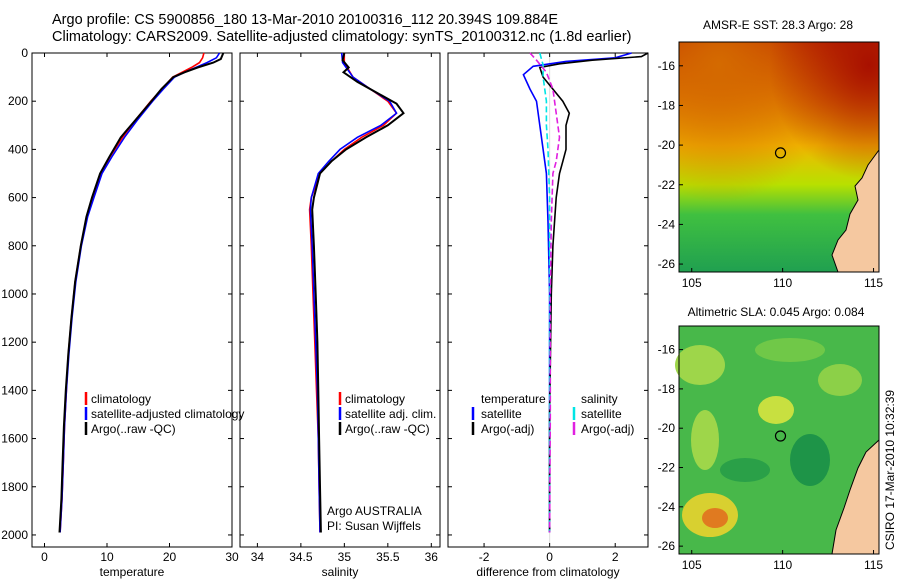 The height and width of the screenshot is (580, 900). I want to click on sla-map-ticks: 105 110 115 -16 -18 -20 -22 -24 -26, so click(771, 457).